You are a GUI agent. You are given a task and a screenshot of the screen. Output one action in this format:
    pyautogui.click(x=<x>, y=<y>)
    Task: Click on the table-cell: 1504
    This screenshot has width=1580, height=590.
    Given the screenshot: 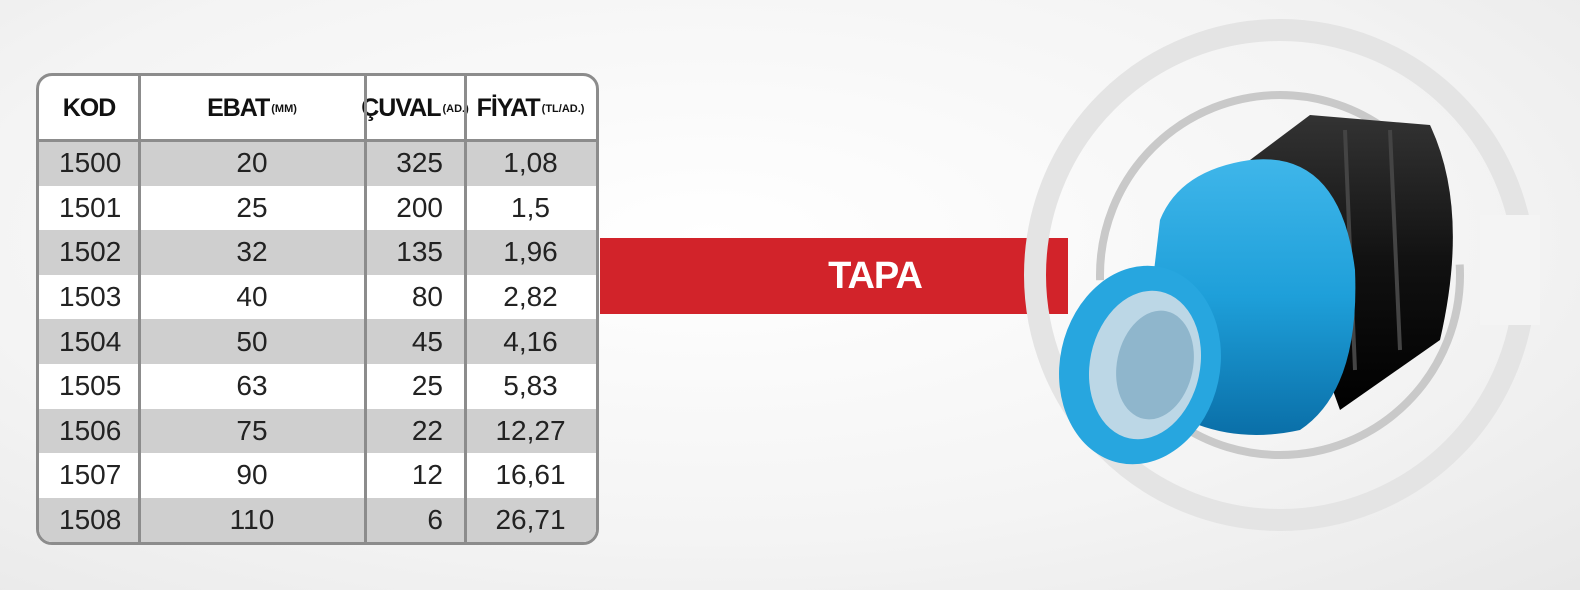 What is the action you would take?
    pyautogui.click(x=90, y=341)
    